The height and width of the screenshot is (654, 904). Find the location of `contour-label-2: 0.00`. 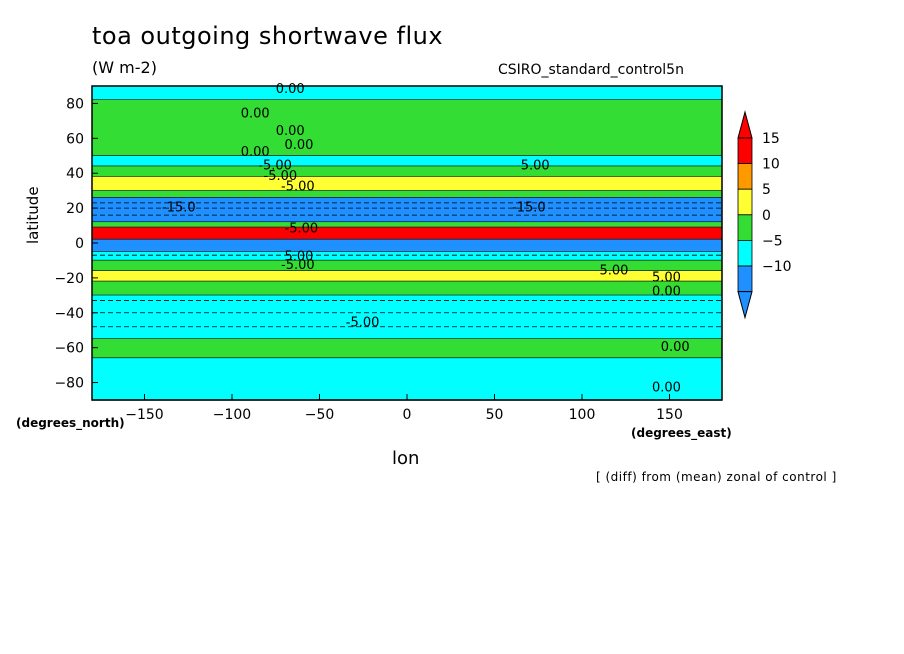

contour-label-2: 0.00 is located at coordinates (290, 131).